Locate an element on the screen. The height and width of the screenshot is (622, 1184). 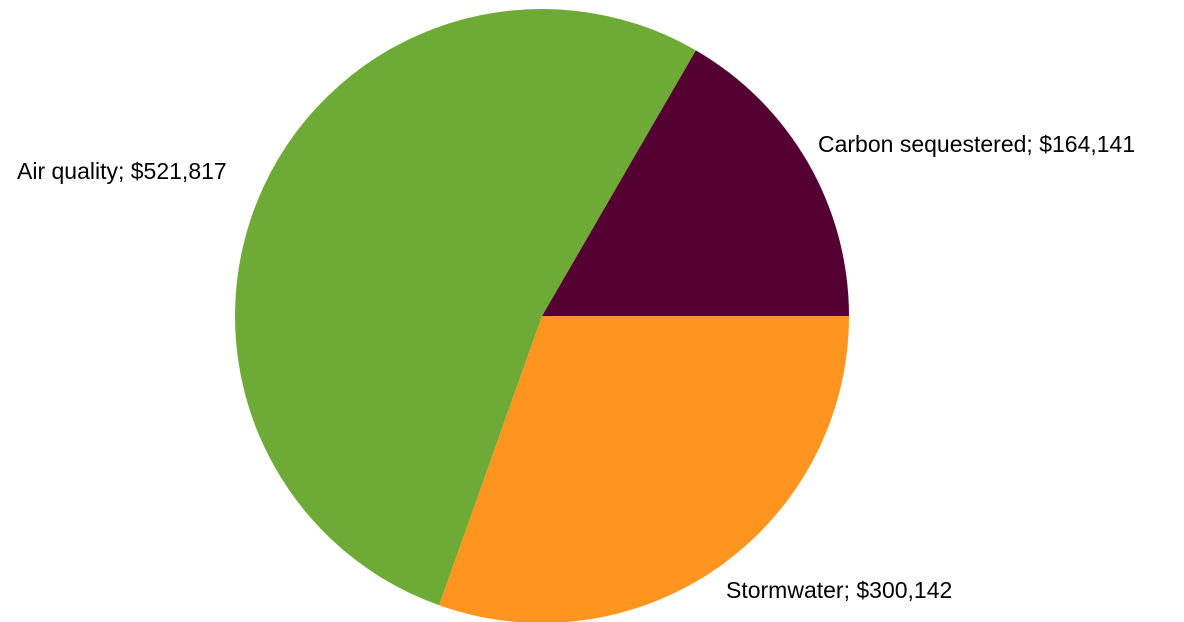
slice-label-carbon-sequestered: Carbon sequestered; $164,141 is located at coordinates (976, 144).